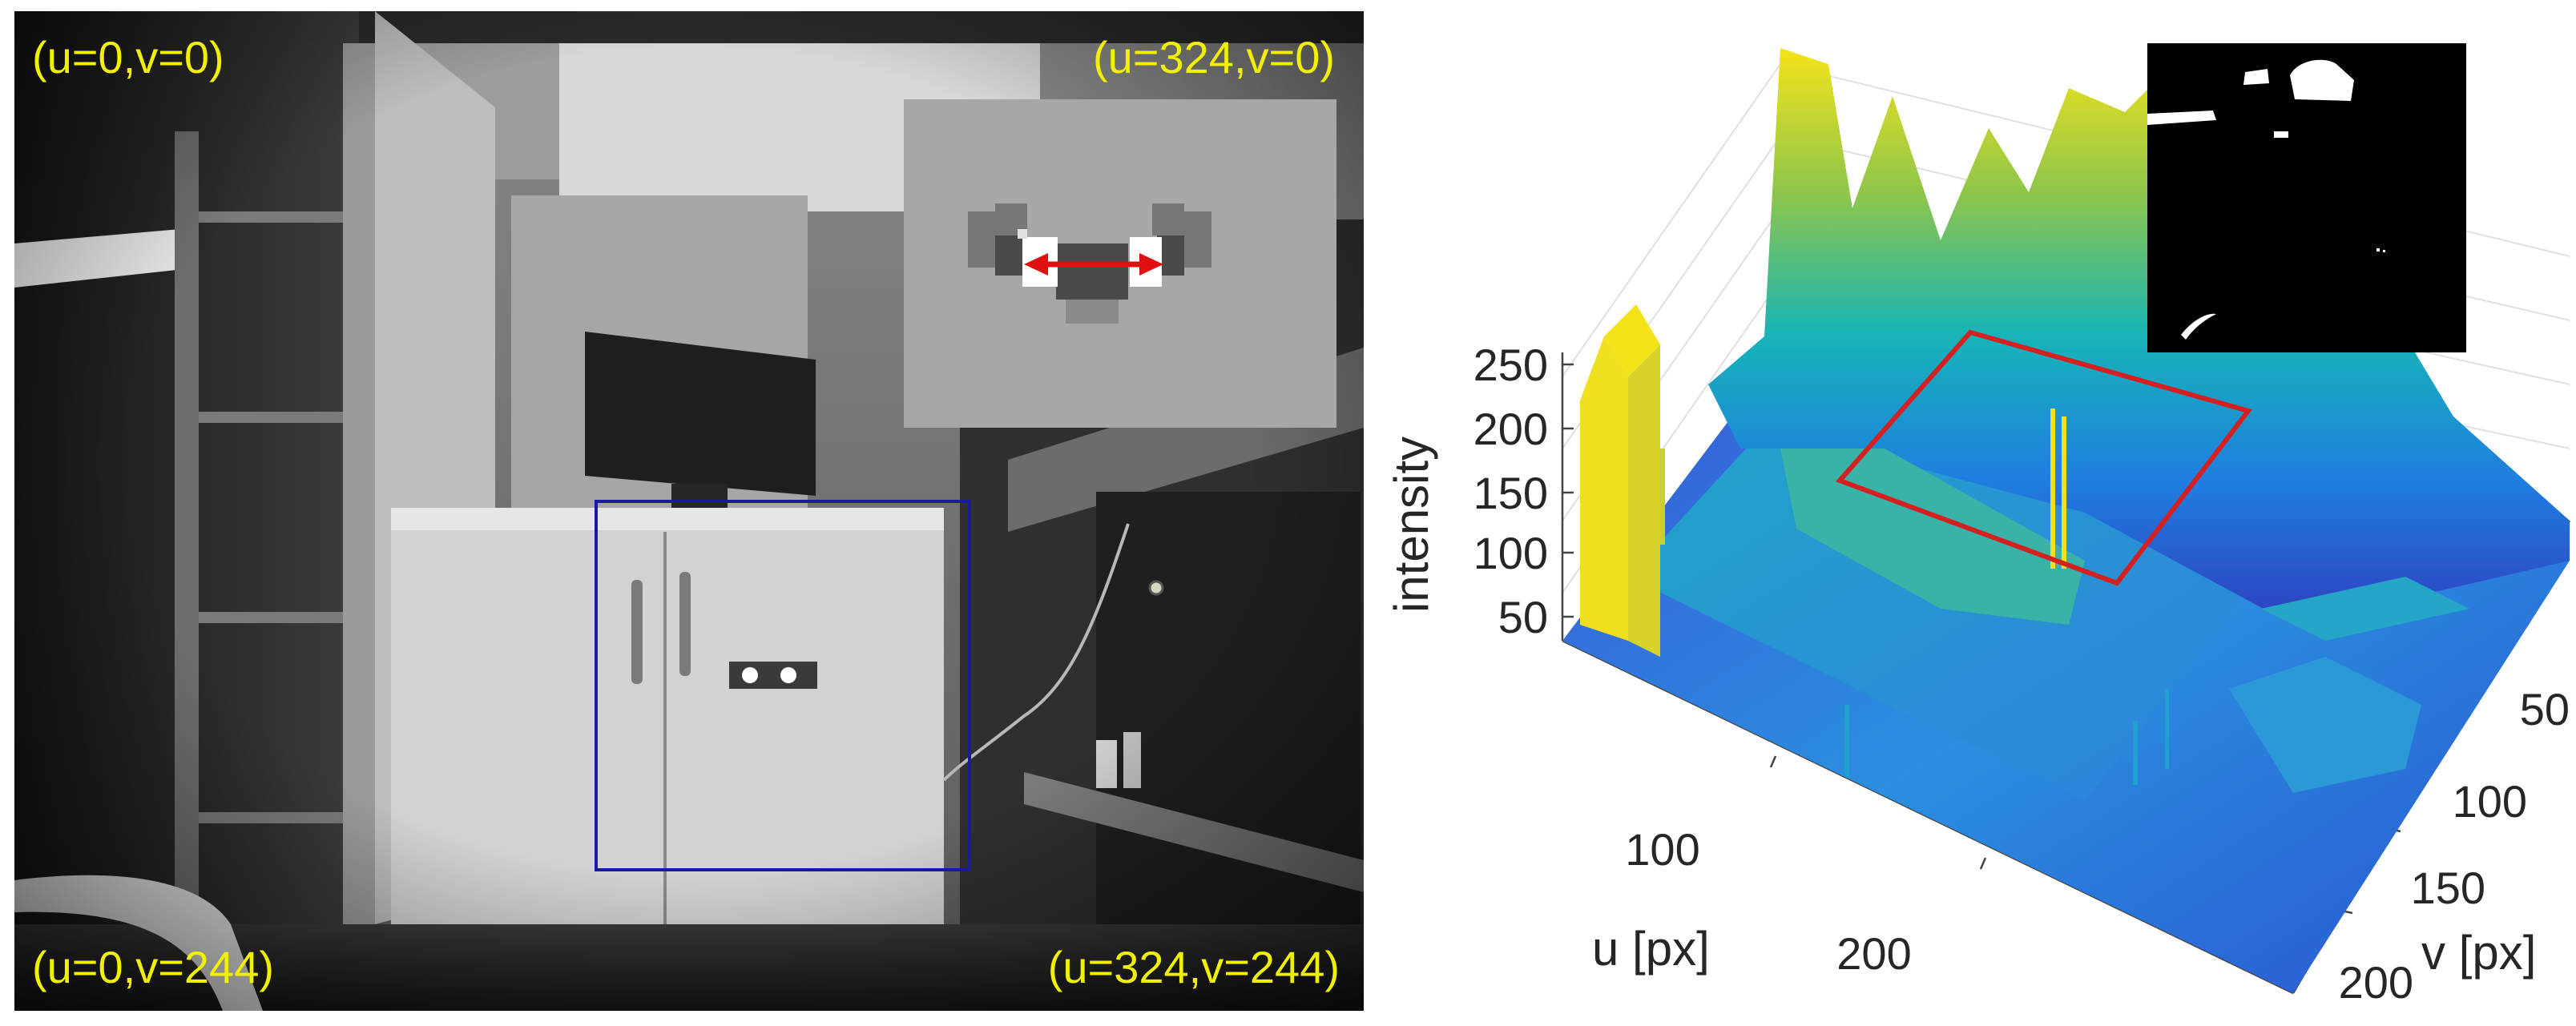 This screenshot has width=2576, height=1026. What do you see at coordinates (2545, 709) in the screenshot?
I see `v-tick-50: 50` at bounding box center [2545, 709].